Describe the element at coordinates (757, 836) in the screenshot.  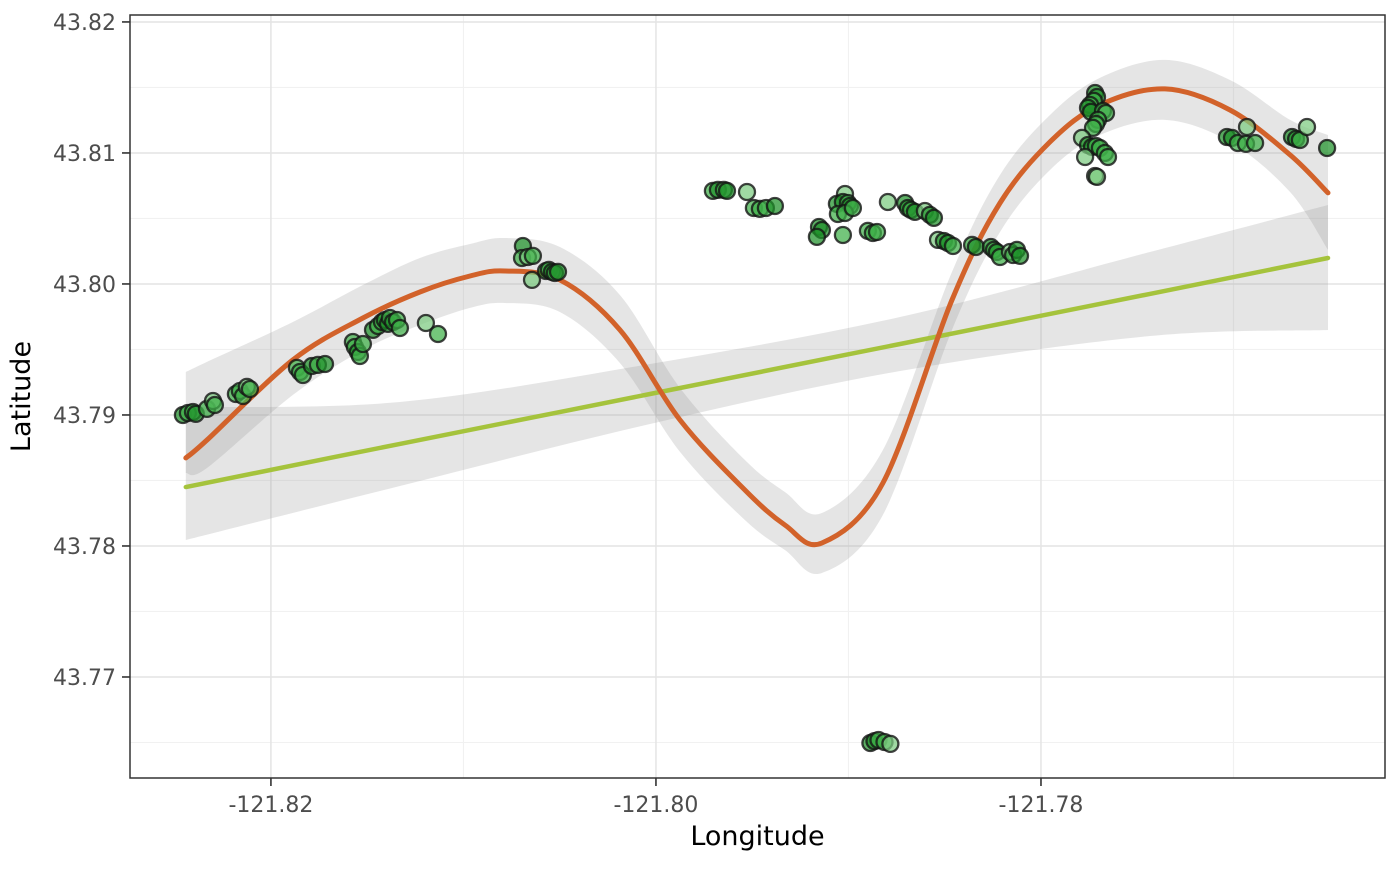
I see `x-axis-title: Longitude` at that location.